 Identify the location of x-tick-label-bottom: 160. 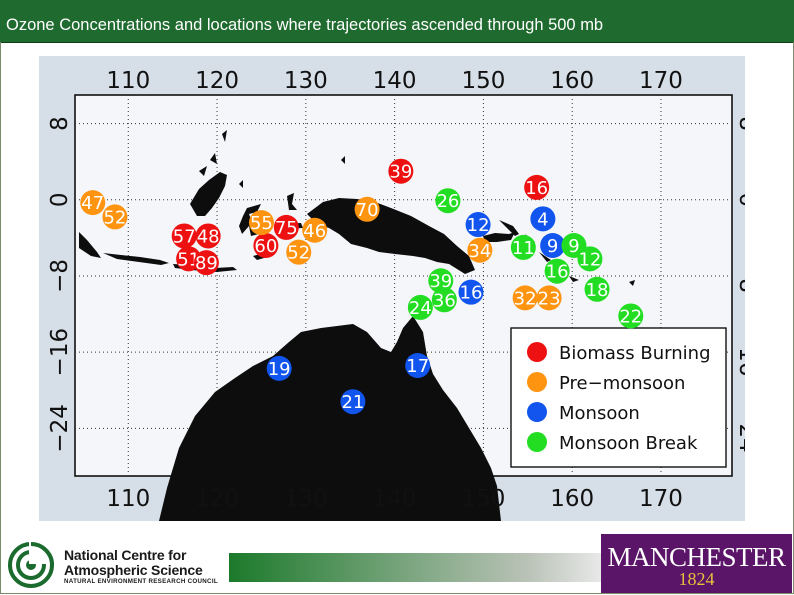
(572, 499).